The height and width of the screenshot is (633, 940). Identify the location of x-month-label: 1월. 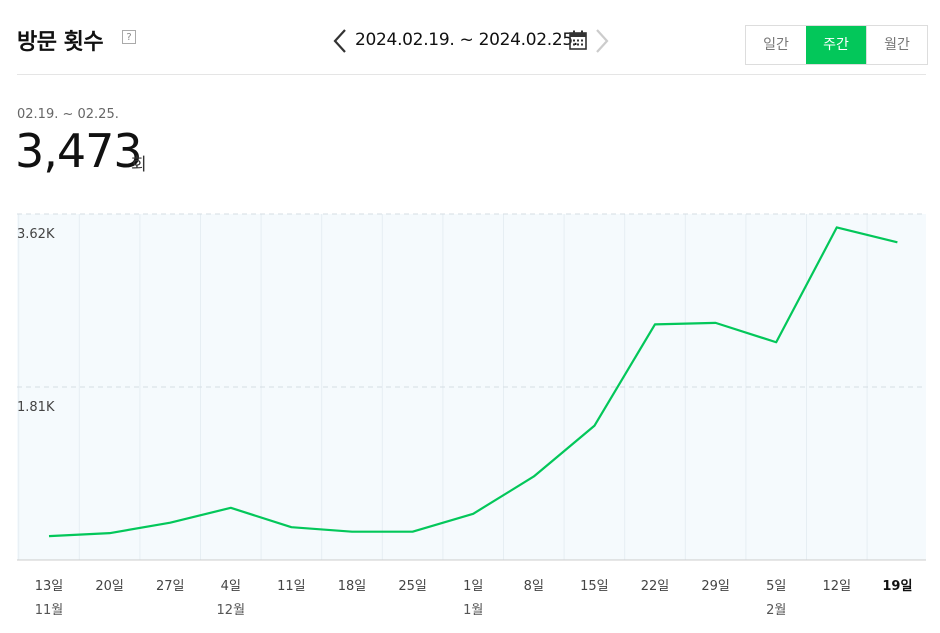
(473, 610).